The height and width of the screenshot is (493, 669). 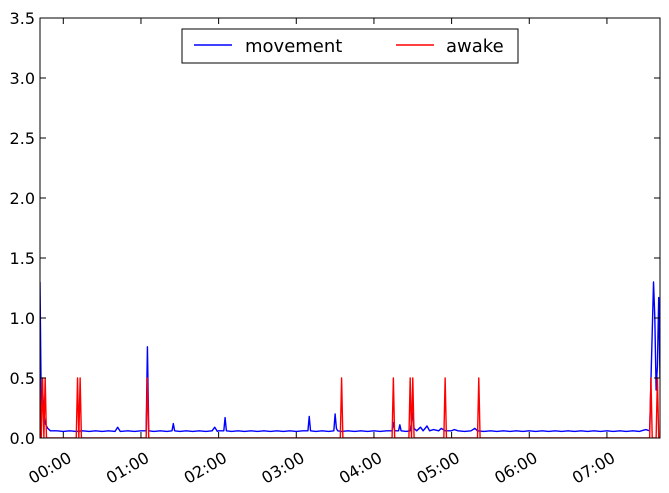 What do you see at coordinates (22, 198) in the screenshot?
I see `y-tick-label: 2.0` at bounding box center [22, 198].